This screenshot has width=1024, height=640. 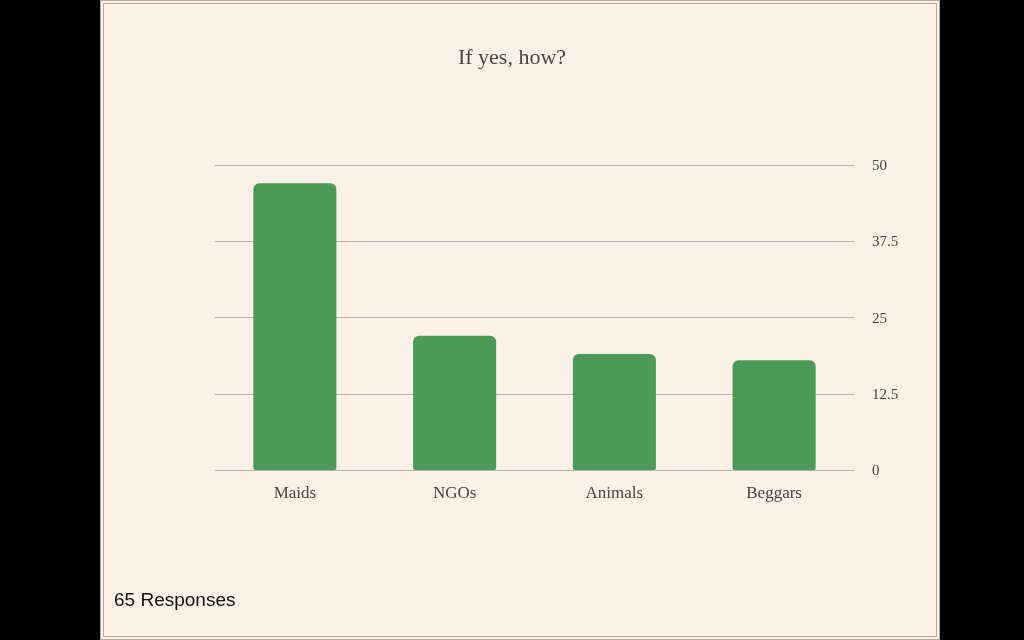 What do you see at coordinates (614, 492) in the screenshot?
I see `x-tick-label: Animals` at bounding box center [614, 492].